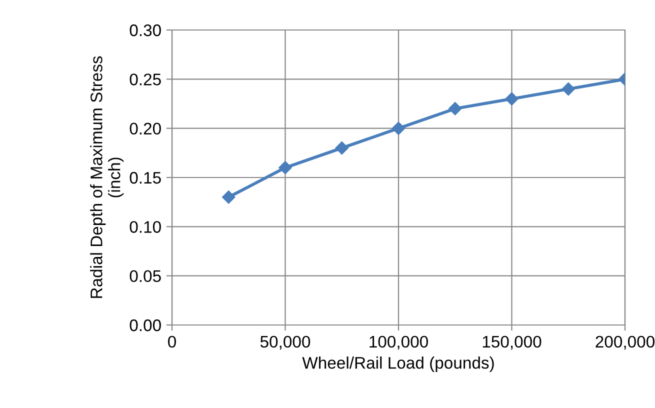  What do you see at coordinates (107, 177) in the screenshot?
I see `y-axis-title: Radial Depth of Maximum Stress (inch)` at bounding box center [107, 177].